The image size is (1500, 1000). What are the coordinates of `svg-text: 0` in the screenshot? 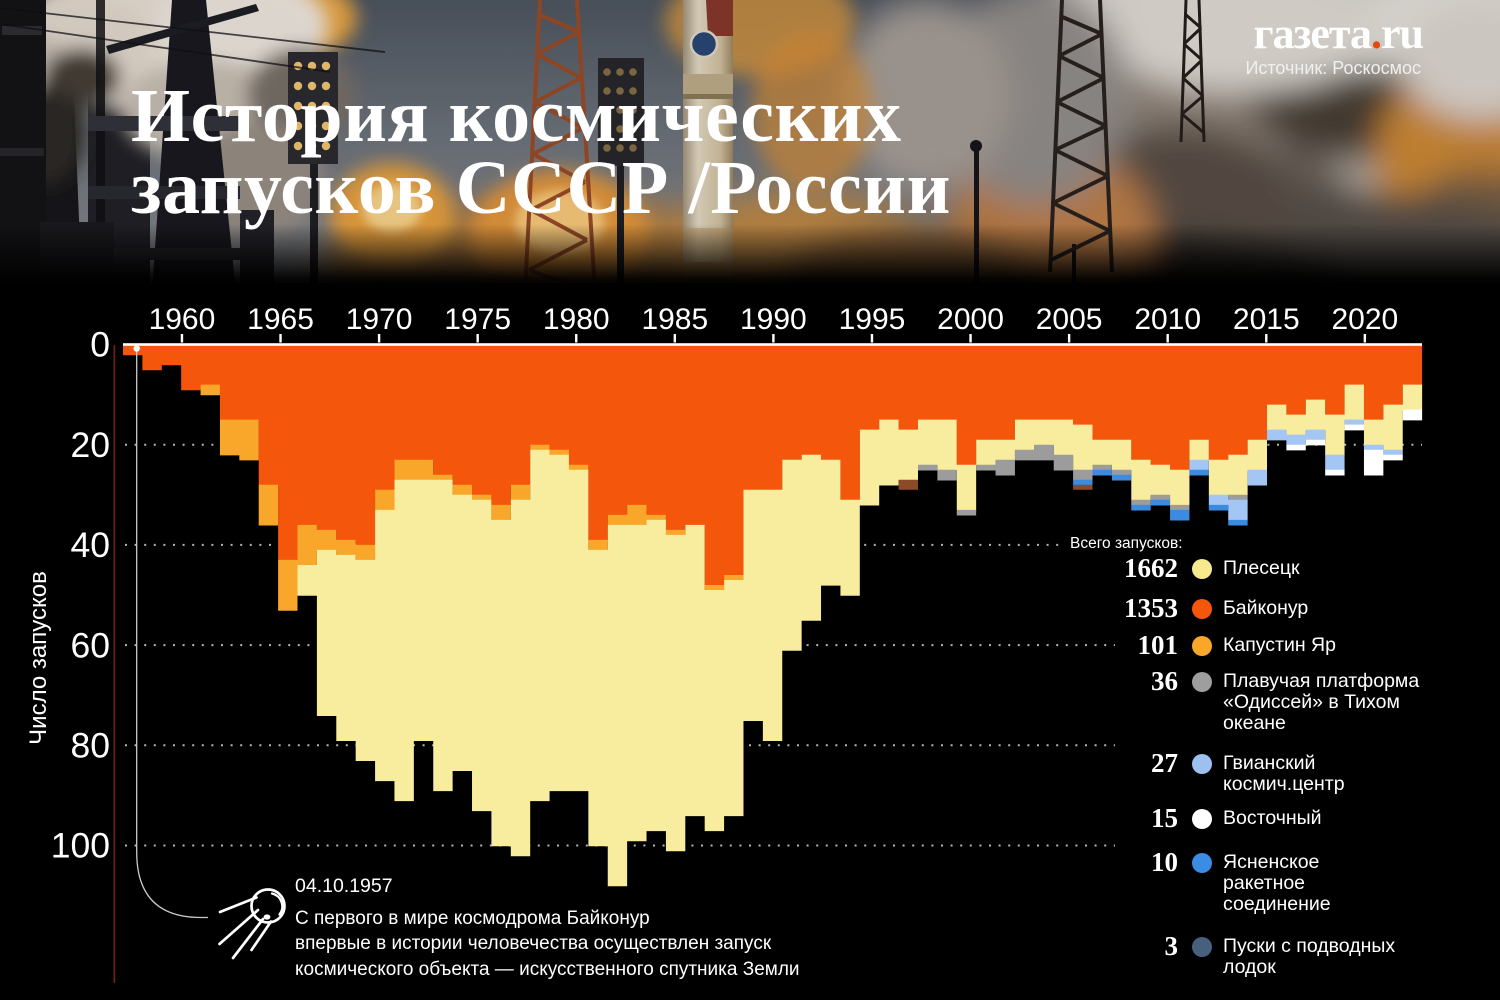 It's located at (100, 345).